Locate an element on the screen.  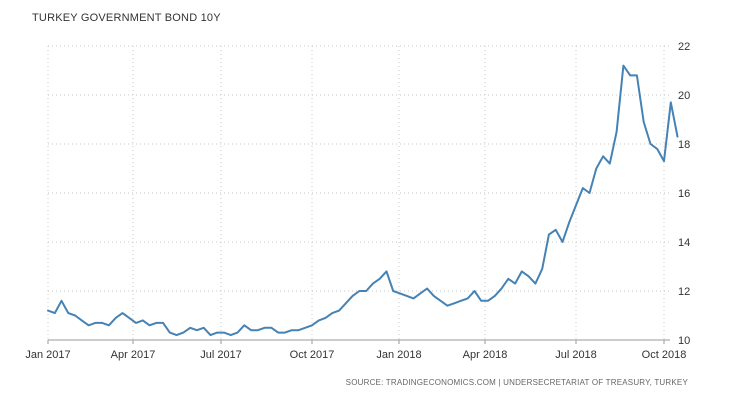
x-tick-label: Oct 2017 is located at coordinates (312, 355).